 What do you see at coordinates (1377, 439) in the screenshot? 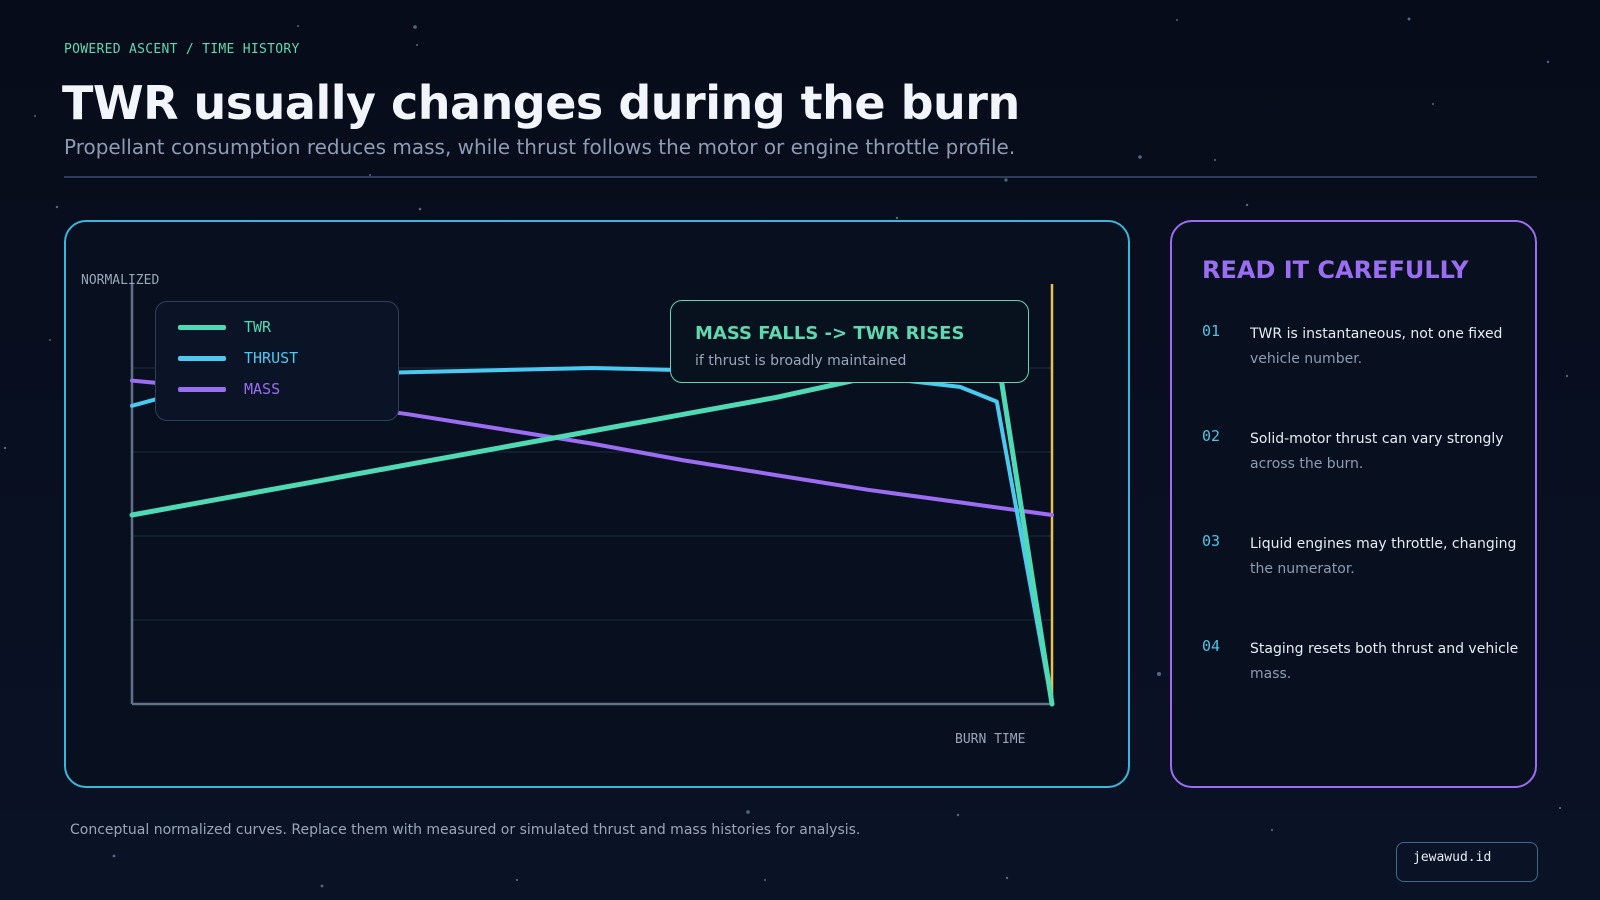
I see `note-line-primary: Solid-motor thrust can vary strongly` at bounding box center [1377, 439].